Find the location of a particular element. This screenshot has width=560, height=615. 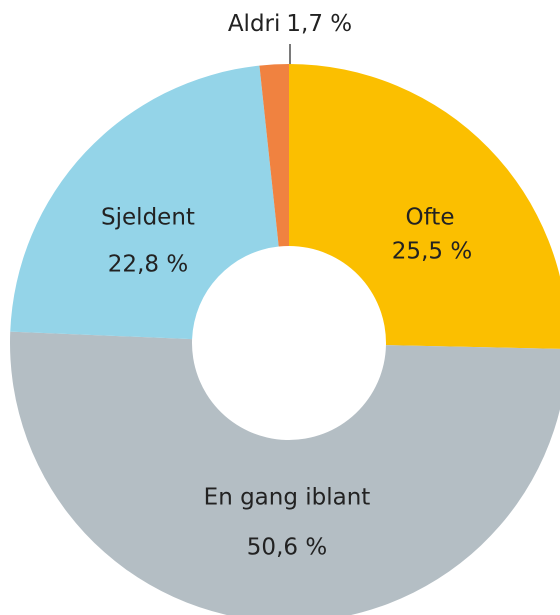

slice-label: Aldri 1,7 % is located at coordinates (290, 24).